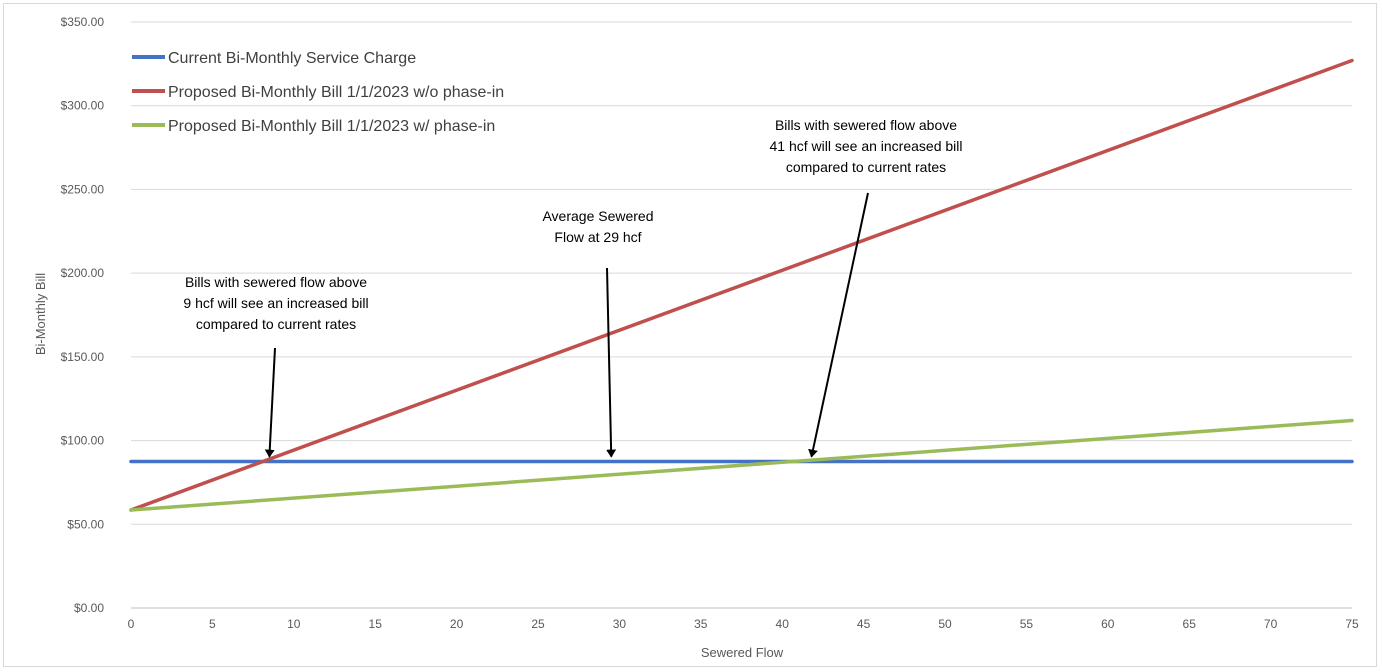  What do you see at coordinates (83, 106) in the screenshot?
I see `y-tick-label: $300.00` at bounding box center [83, 106].